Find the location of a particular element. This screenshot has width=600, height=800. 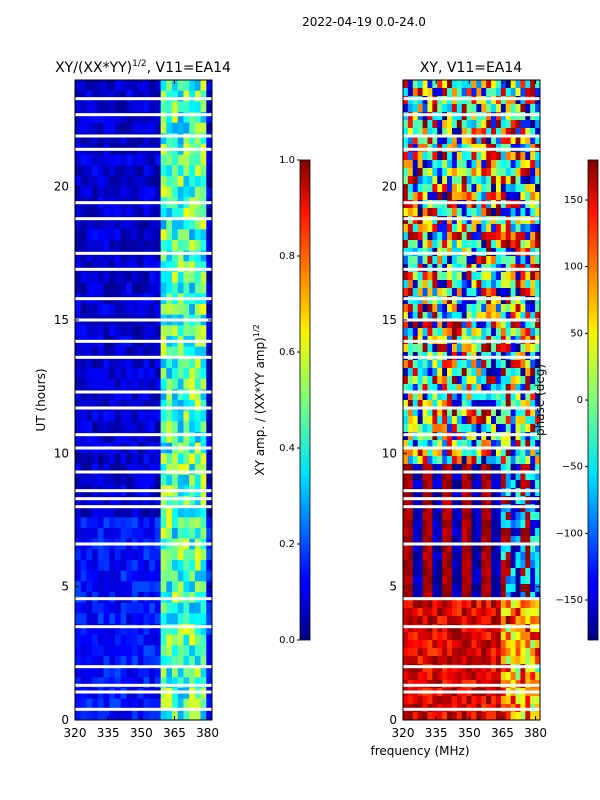

colorbar-tick-label: 1.0 is located at coordinates (287, 160).